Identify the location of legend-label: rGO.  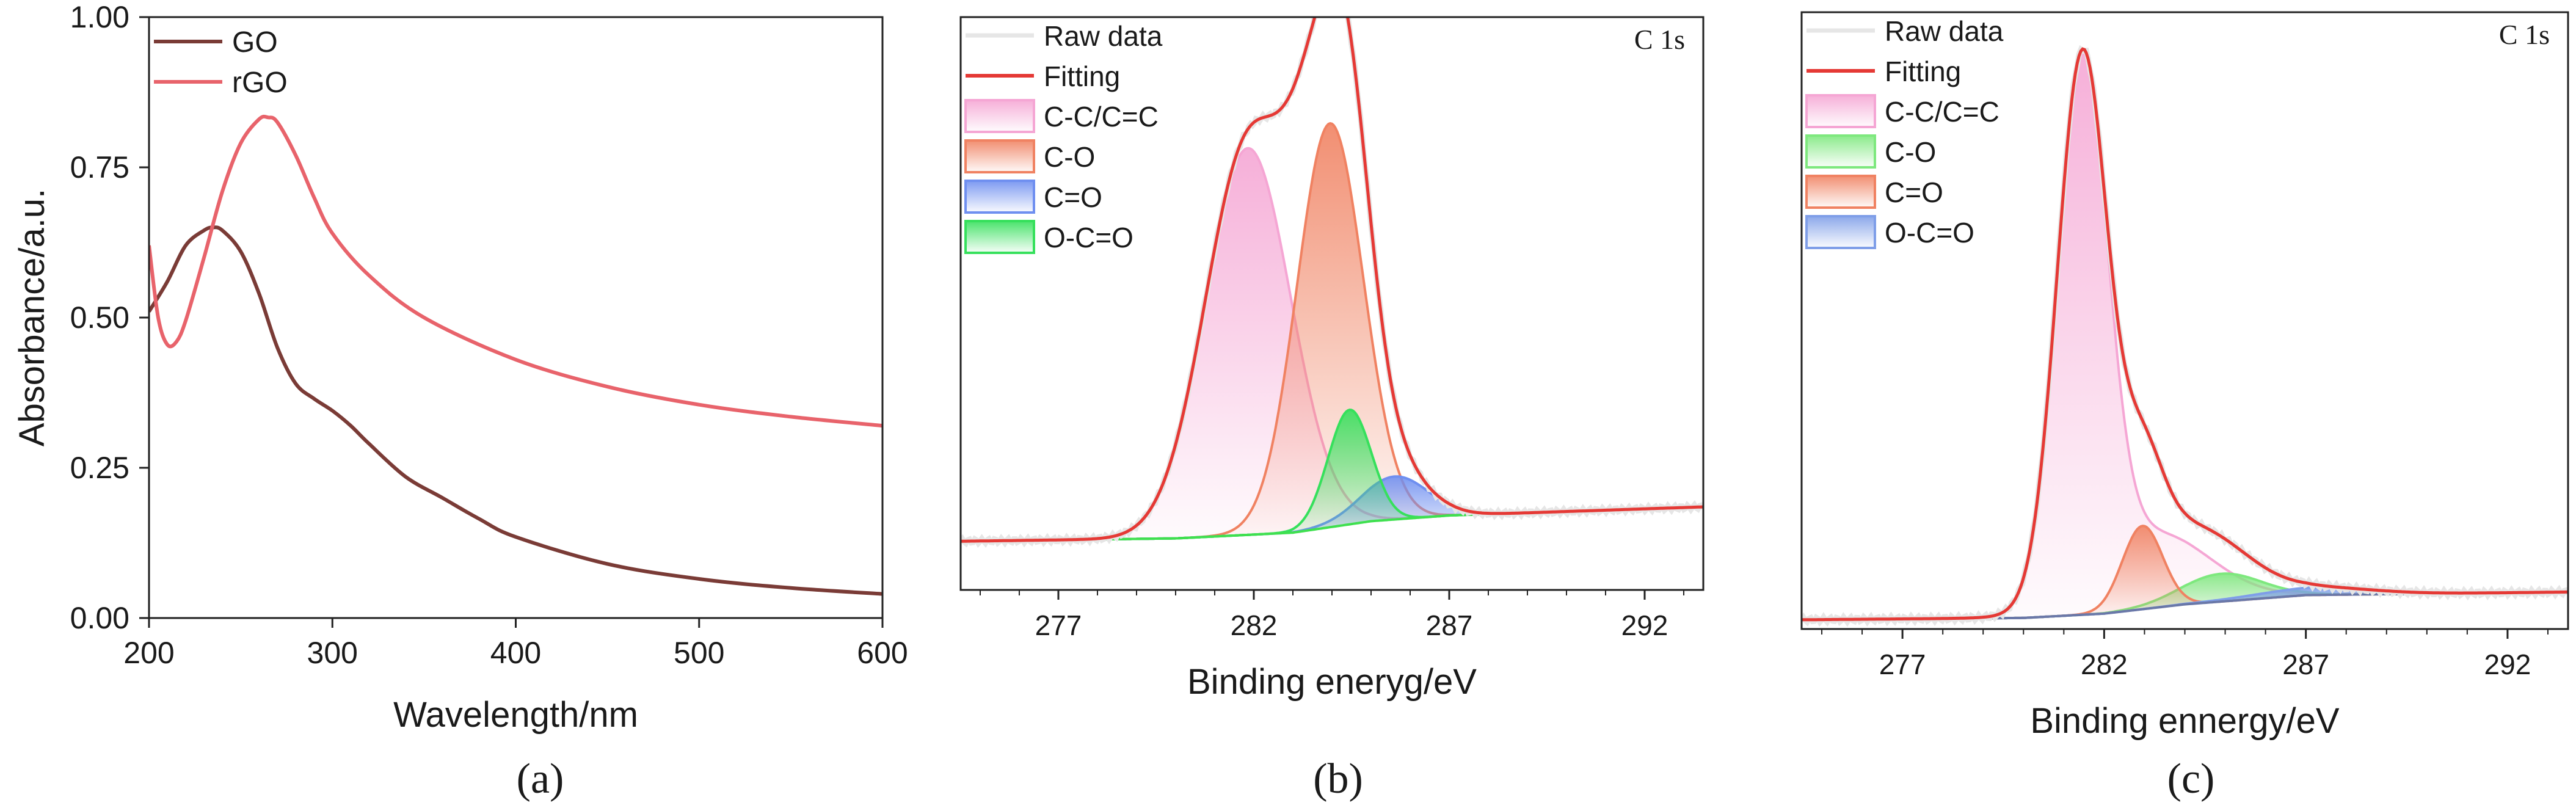
(260, 83).